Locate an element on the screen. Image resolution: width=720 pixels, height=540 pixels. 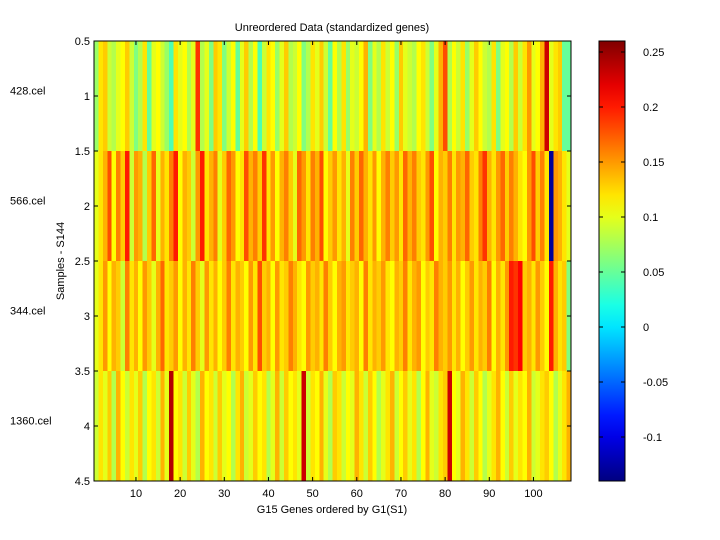
x-tick-label: 30 is located at coordinates (224, 494).